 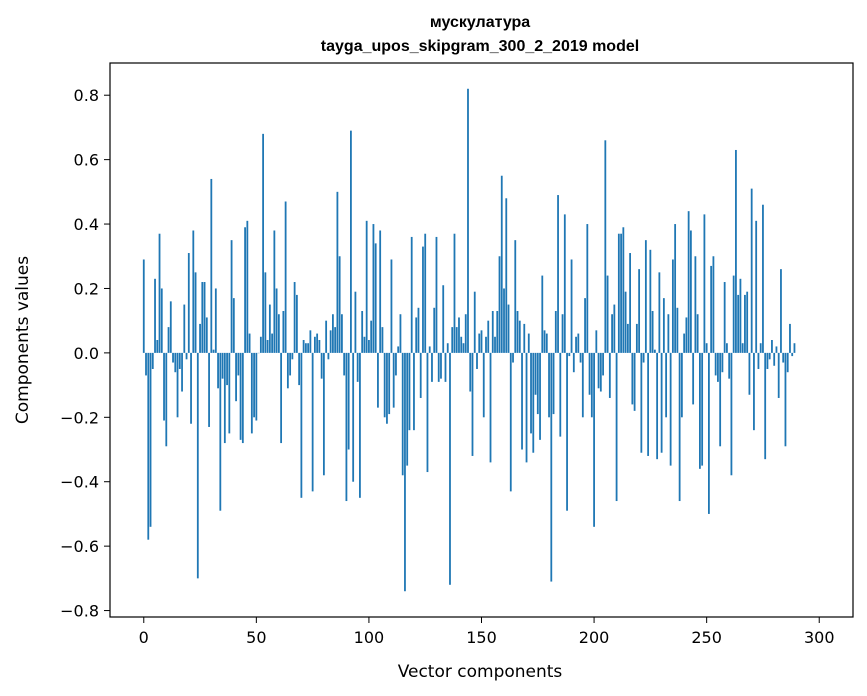 What do you see at coordinates (487, 632) in the screenshot?
I see `x-axis-ticks: 0 50 100 150 200 250 300` at bounding box center [487, 632].